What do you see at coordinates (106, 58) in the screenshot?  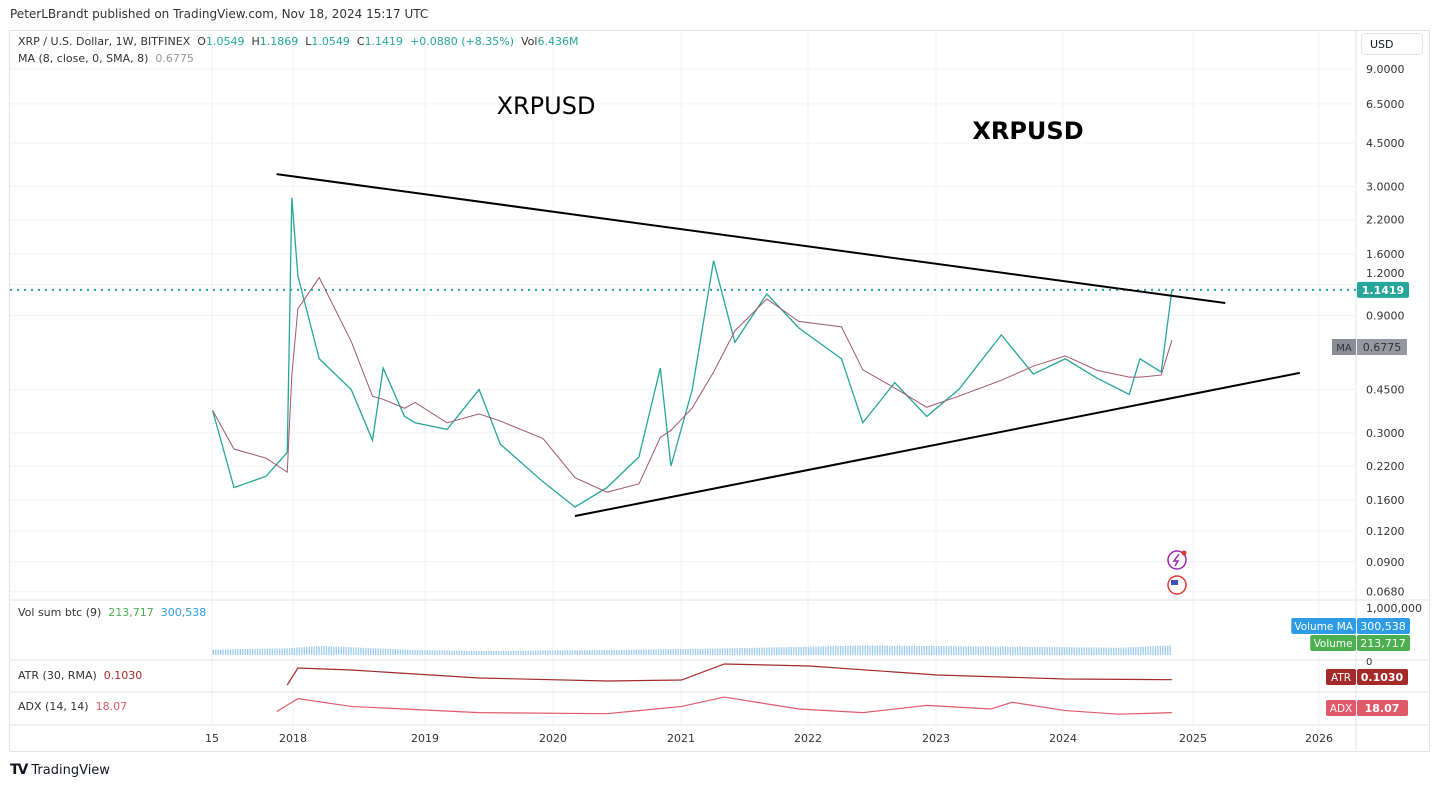 I see `ma-legend: MA (8, close, 0, SMA, 8) 0.6775` at bounding box center [106, 58].